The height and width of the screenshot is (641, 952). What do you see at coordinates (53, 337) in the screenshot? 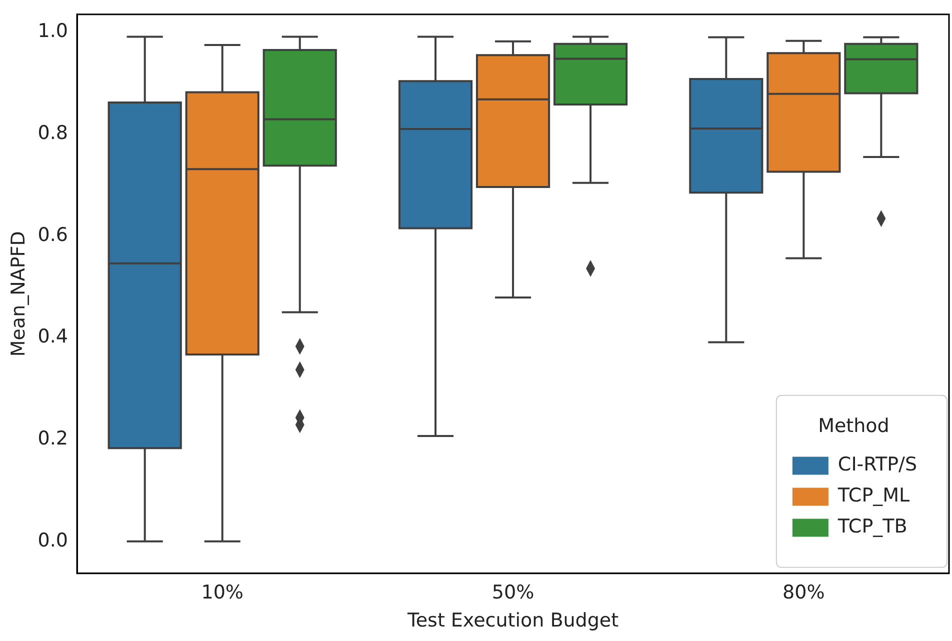
I see `y-tick-label: 0.4` at bounding box center [53, 337].